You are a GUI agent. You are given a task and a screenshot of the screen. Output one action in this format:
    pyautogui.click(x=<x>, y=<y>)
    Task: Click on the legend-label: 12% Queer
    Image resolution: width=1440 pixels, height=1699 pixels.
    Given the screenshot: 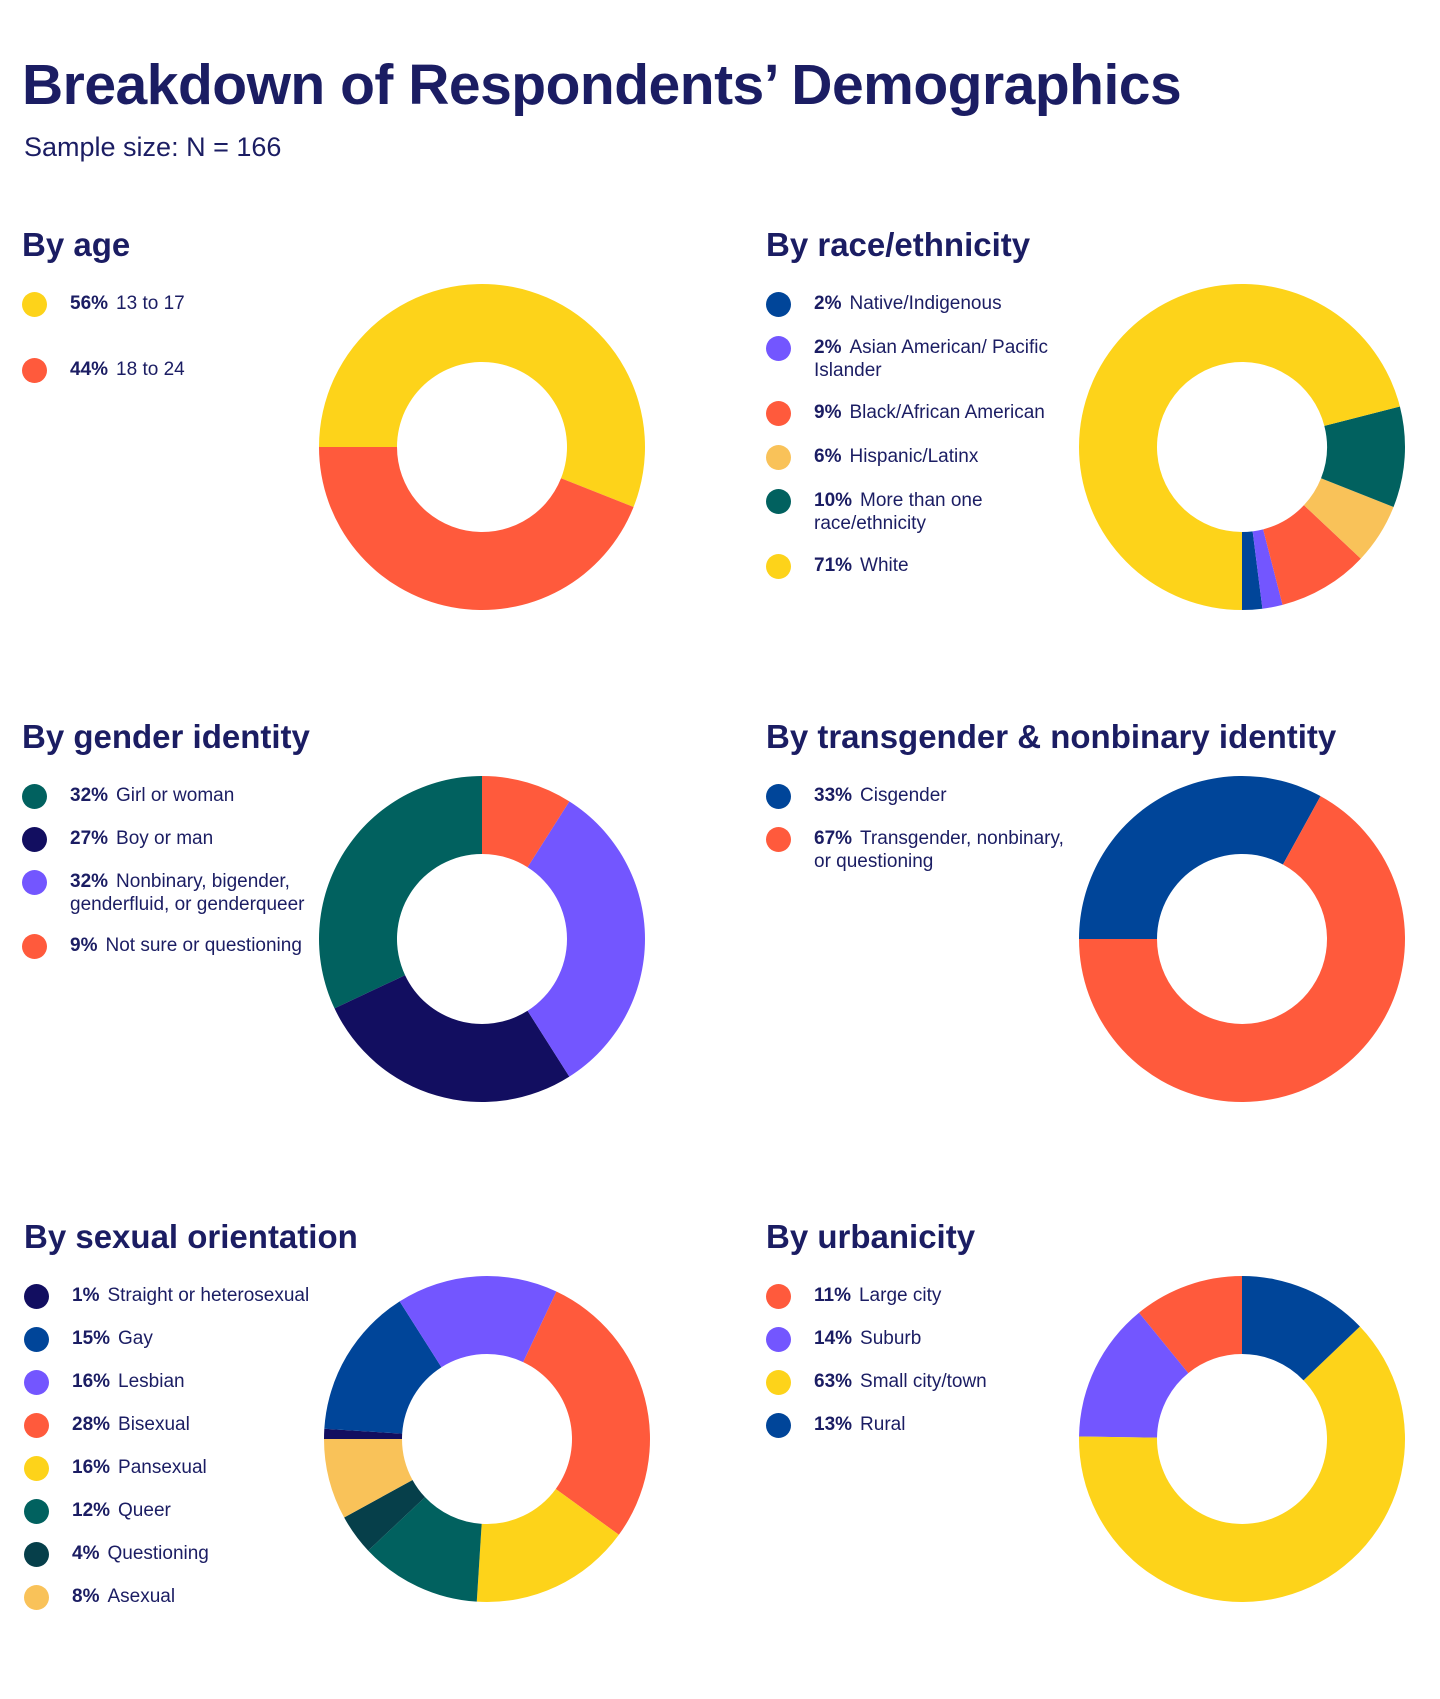 What is the action you would take?
    pyautogui.click(x=121, y=1510)
    